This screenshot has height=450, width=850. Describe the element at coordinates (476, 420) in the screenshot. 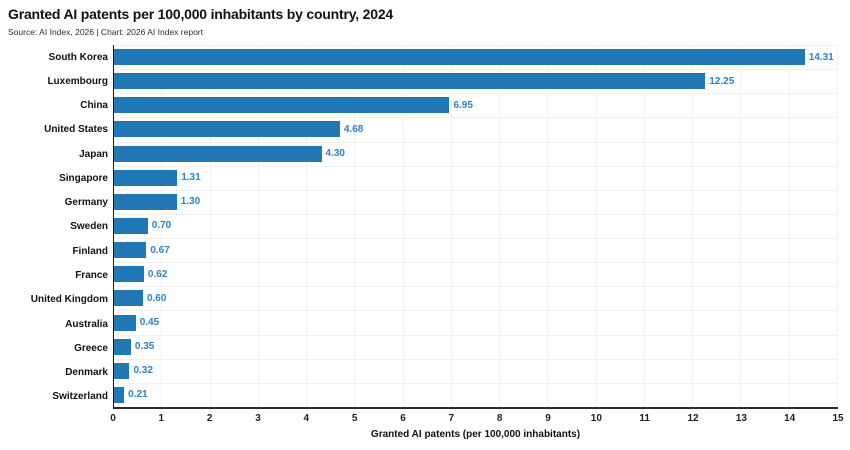

I see `x-axis-tick-labels: 0 1 2 3 4 5 6 7 8 9 10 11 12 13 14 15` at that location.